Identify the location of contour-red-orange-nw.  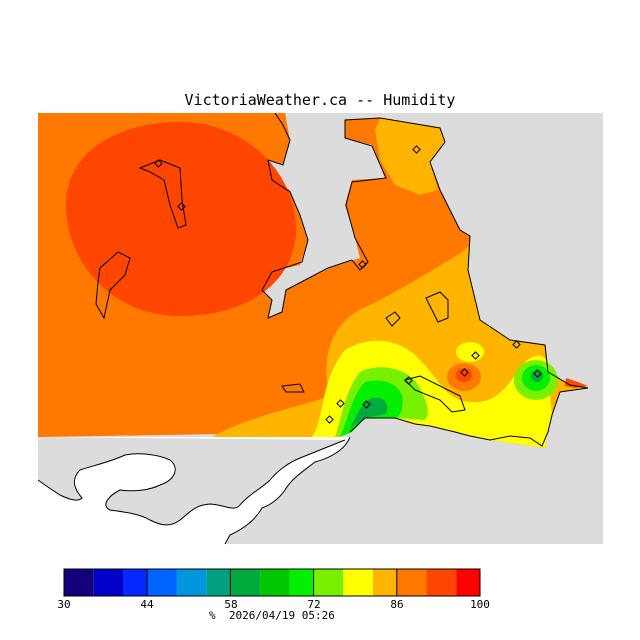
(181, 219).